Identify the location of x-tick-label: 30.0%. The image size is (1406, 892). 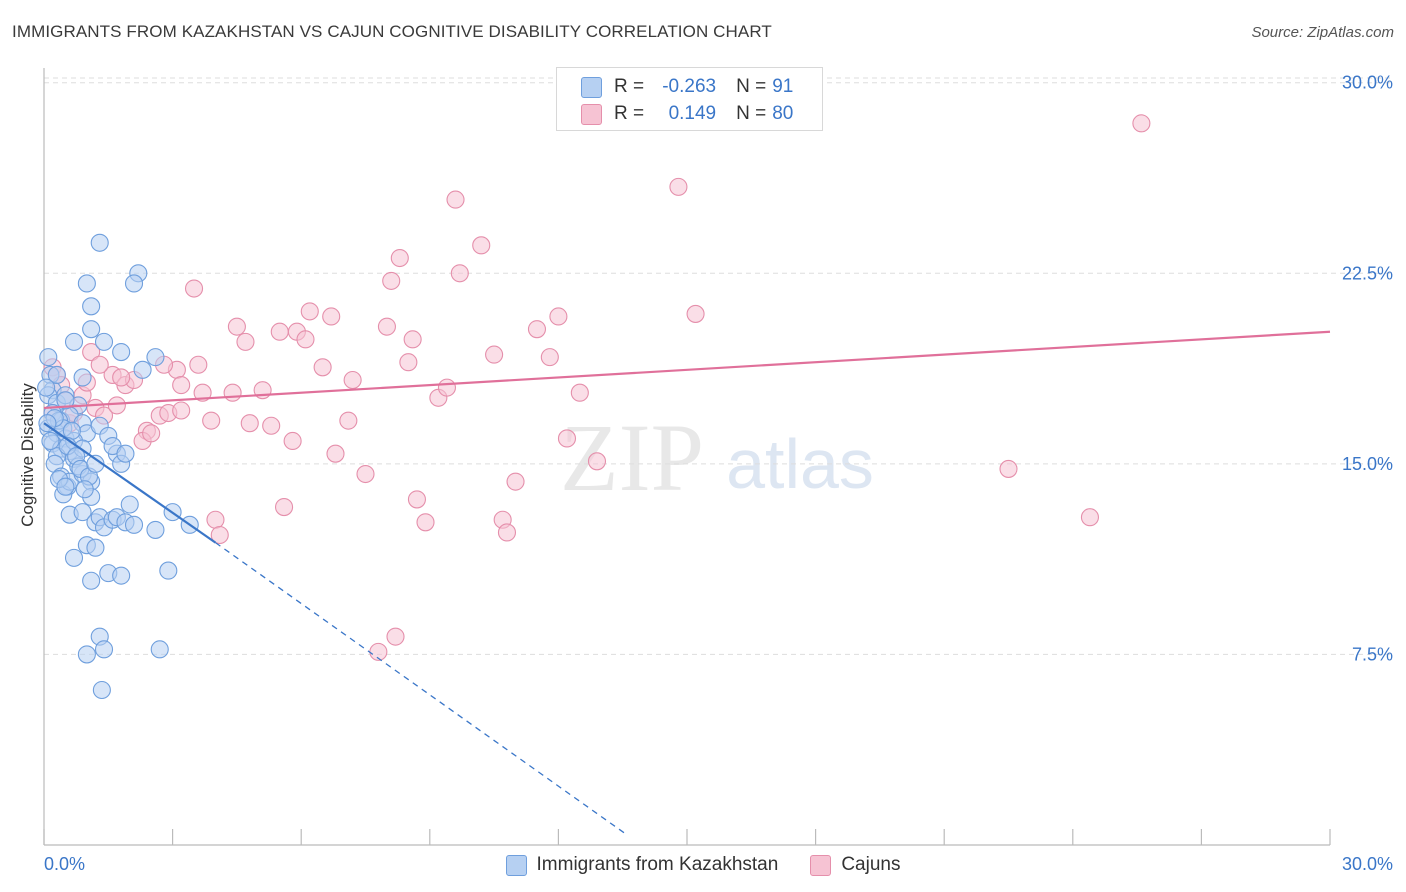
(1367, 864).